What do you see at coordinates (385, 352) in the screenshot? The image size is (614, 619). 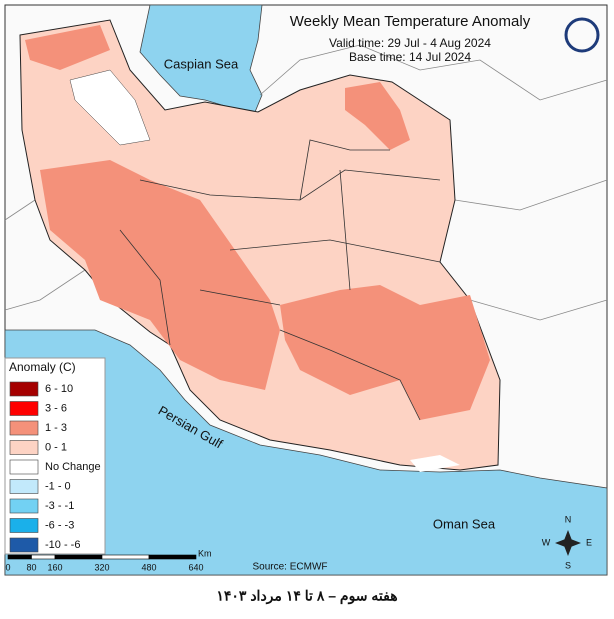 I see `warm-zone-south` at bounding box center [385, 352].